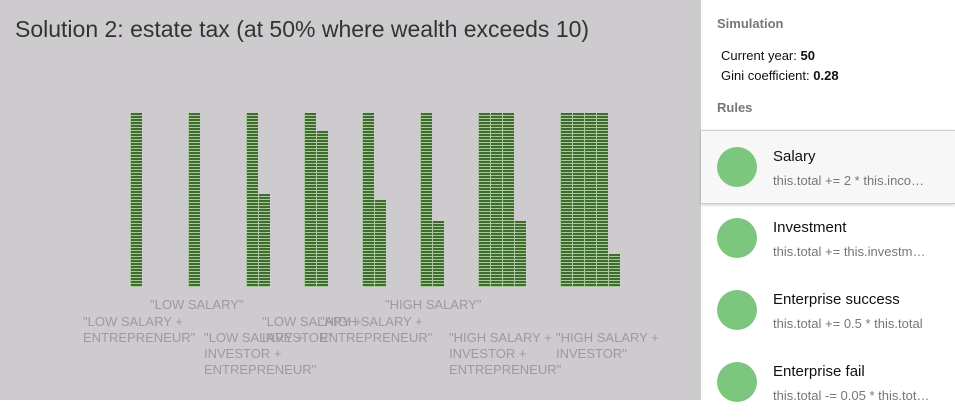 The width and height of the screenshot is (955, 418). Describe the element at coordinates (607, 345) in the screenshot. I see `group-label: "HIGH SALARY + INVESTOR"` at that location.